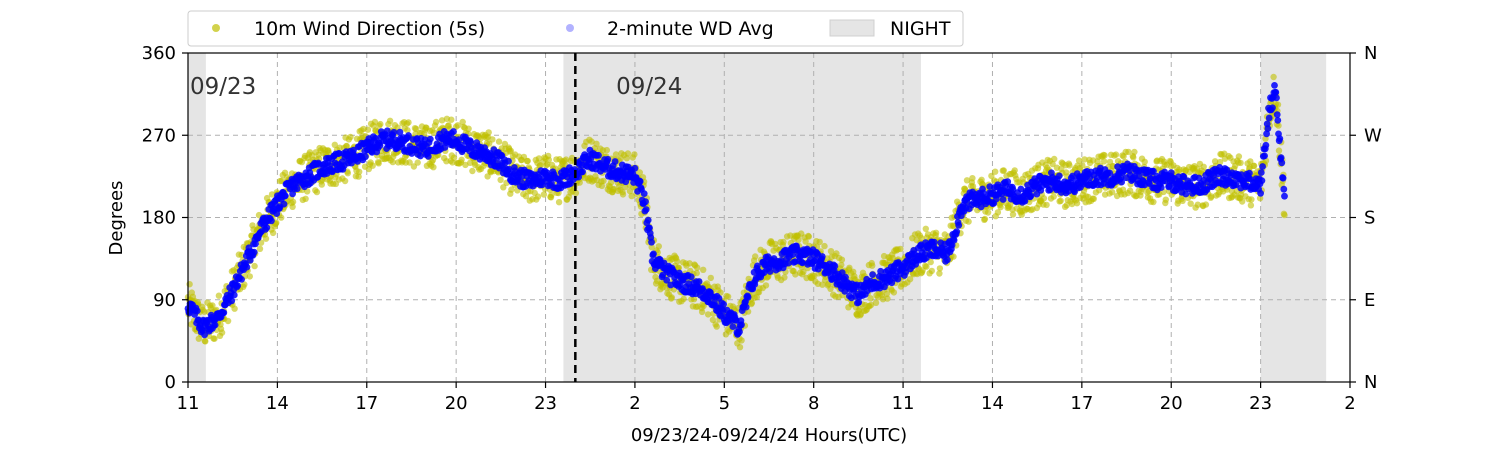 The image size is (1500, 450). Describe the element at coordinates (159, 135) in the screenshot. I see `y-tick-label-left: 270` at that location.